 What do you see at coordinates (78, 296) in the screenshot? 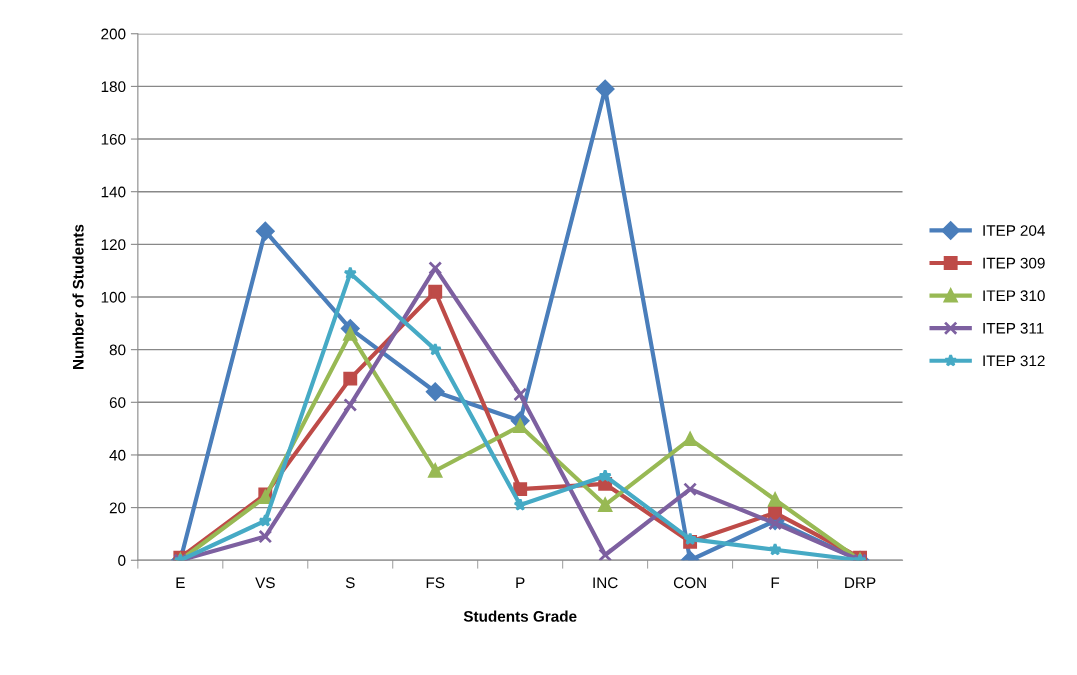
I see `y-axis-title: Number of Students` at bounding box center [78, 296].